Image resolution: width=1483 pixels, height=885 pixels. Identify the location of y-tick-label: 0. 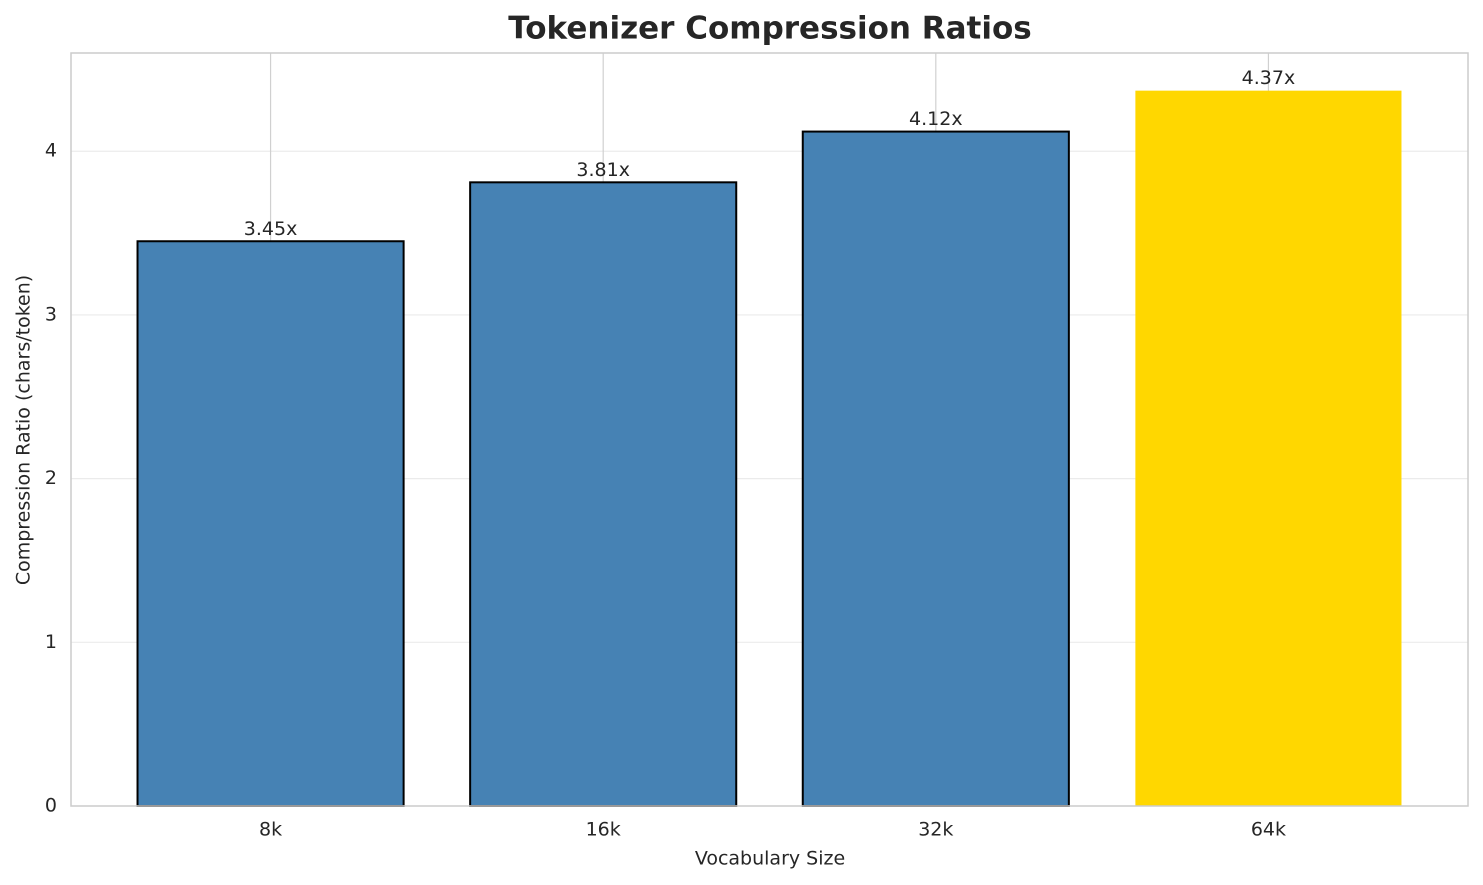
(51, 806).